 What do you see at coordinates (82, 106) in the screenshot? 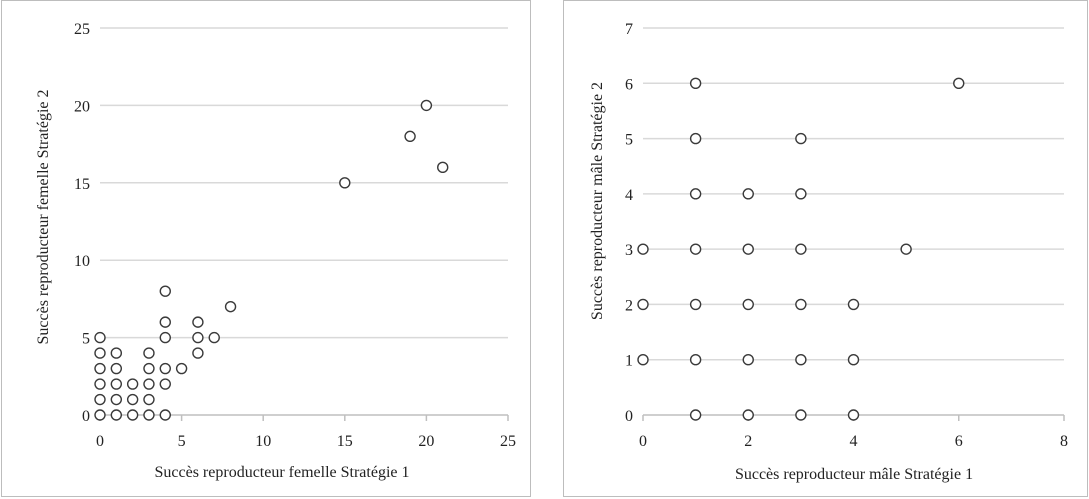
I see `y-tick-label: 20` at bounding box center [82, 106].